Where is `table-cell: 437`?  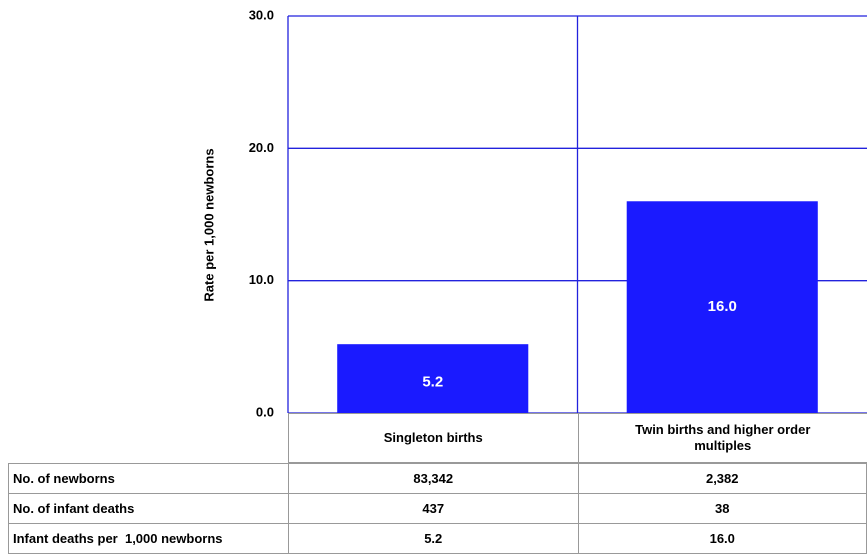 table-cell: 437 is located at coordinates (433, 508).